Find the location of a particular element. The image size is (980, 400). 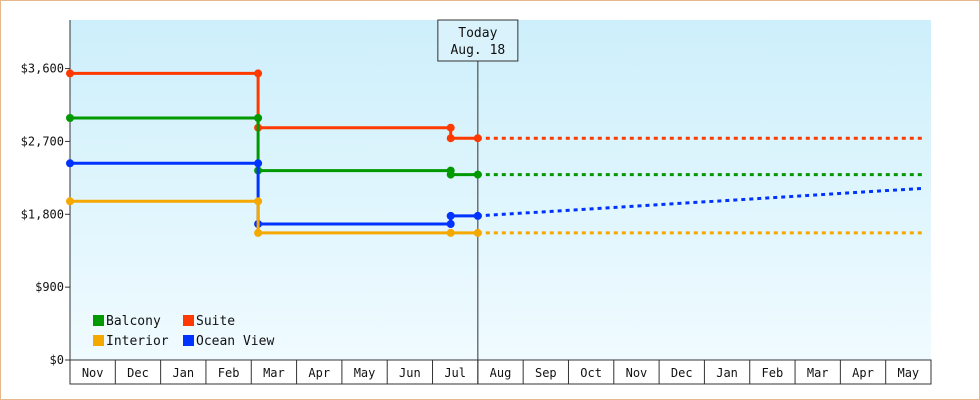

legend-label-suite: Suite is located at coordinates (215, 321).